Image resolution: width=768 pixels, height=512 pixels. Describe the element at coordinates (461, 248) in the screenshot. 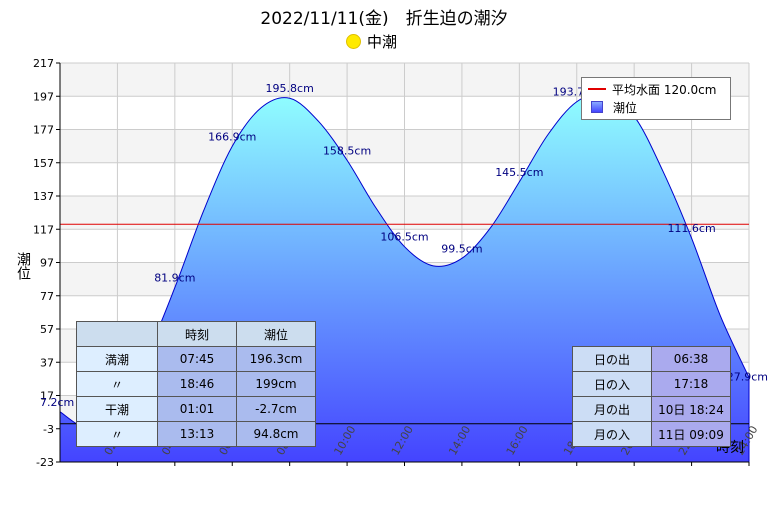

I see `point-label: 99.5cm` at that location.